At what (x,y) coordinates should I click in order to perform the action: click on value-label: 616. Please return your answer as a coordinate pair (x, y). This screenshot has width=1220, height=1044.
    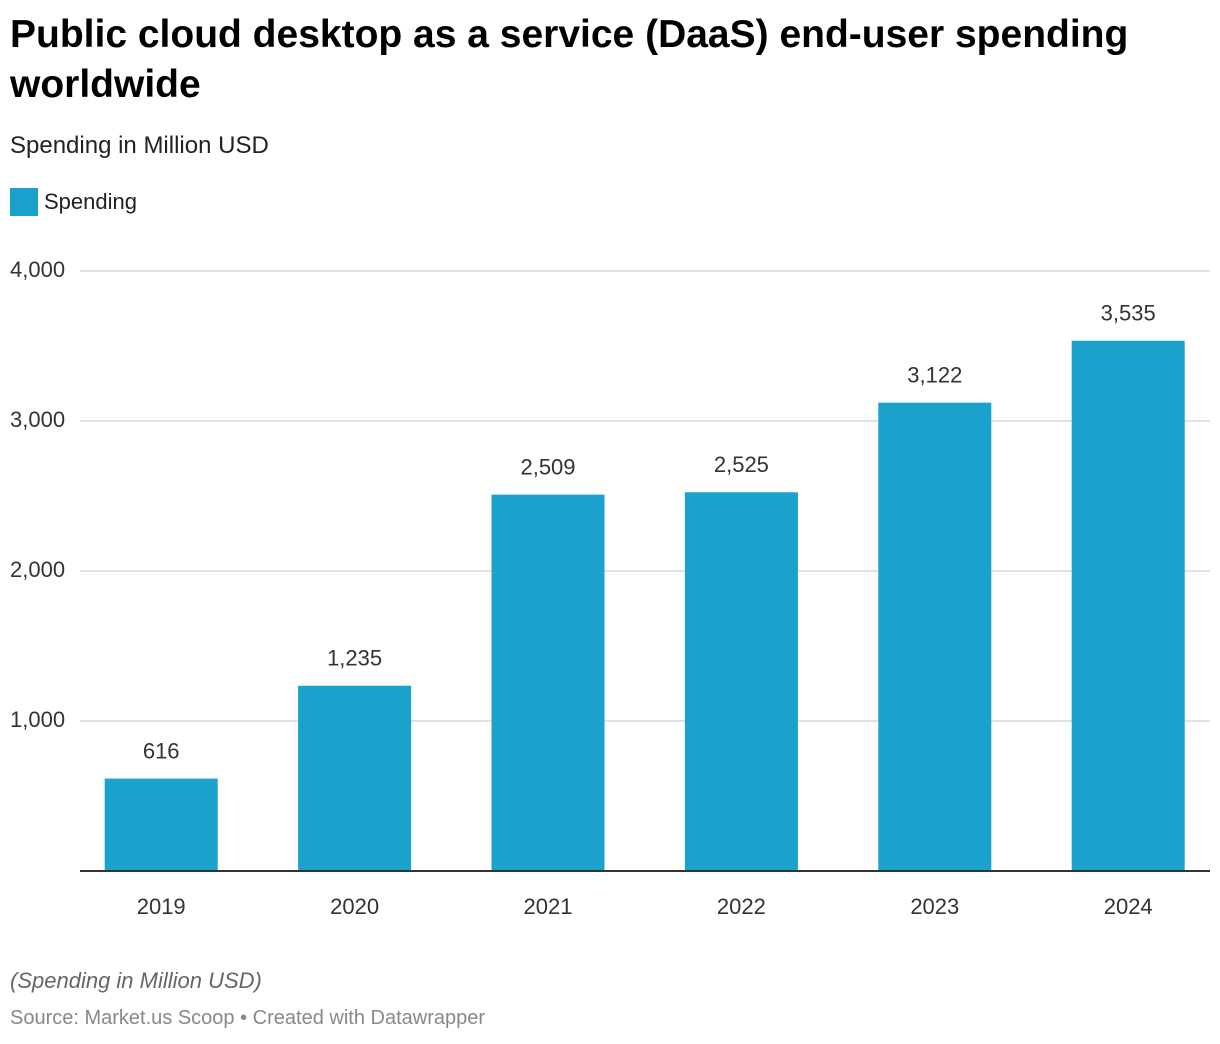
    Looking at the image, I should click on (161, 750).